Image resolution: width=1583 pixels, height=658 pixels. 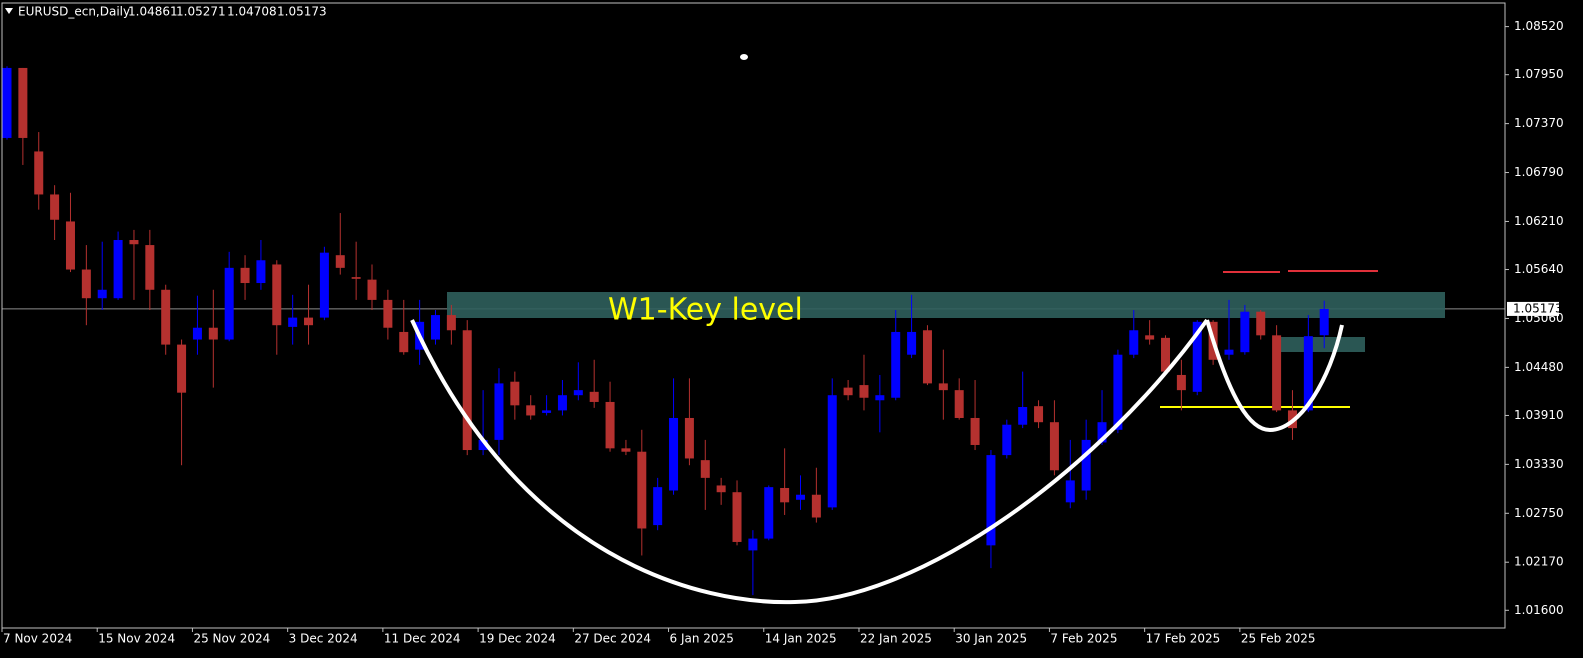 I want to click on x-tick-label: 27 Dec 2024, so click(x=612, y=639).